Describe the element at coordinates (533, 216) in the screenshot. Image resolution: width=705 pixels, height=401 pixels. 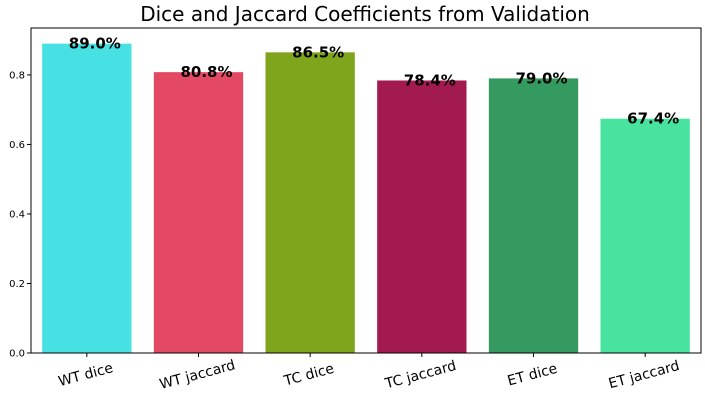
I see `bar-et-dice` at that location.